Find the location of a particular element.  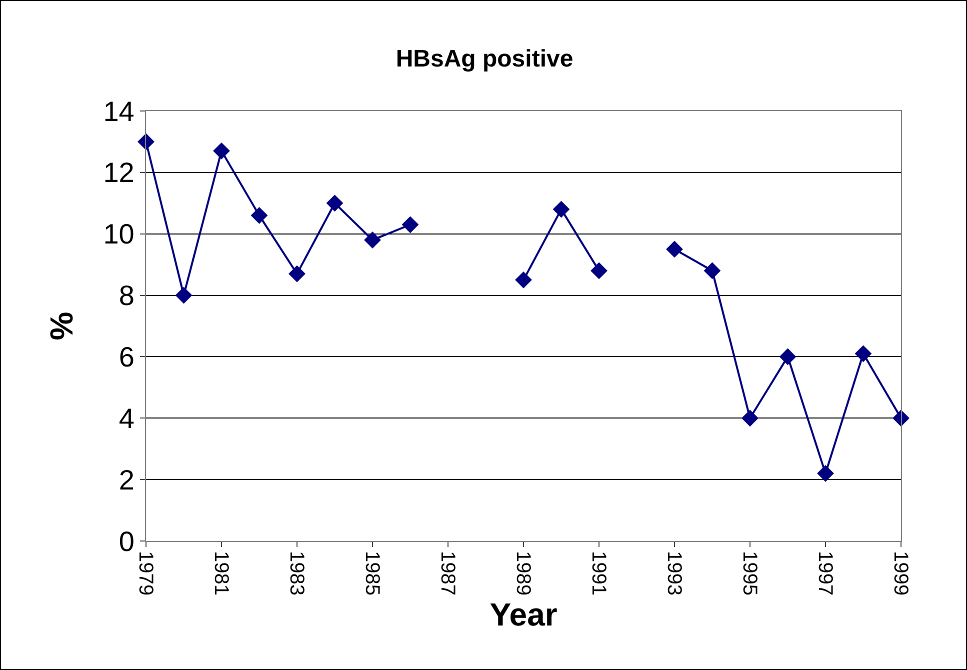

y-axis-title: % is located at coordinates (62, 326).